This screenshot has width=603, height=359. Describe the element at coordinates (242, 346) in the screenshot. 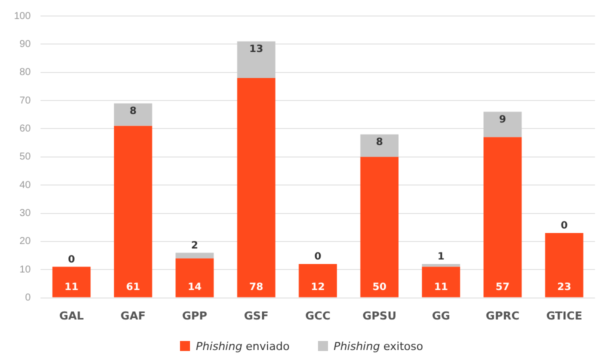

I see `legend-label: Phishing enviado` at that location.